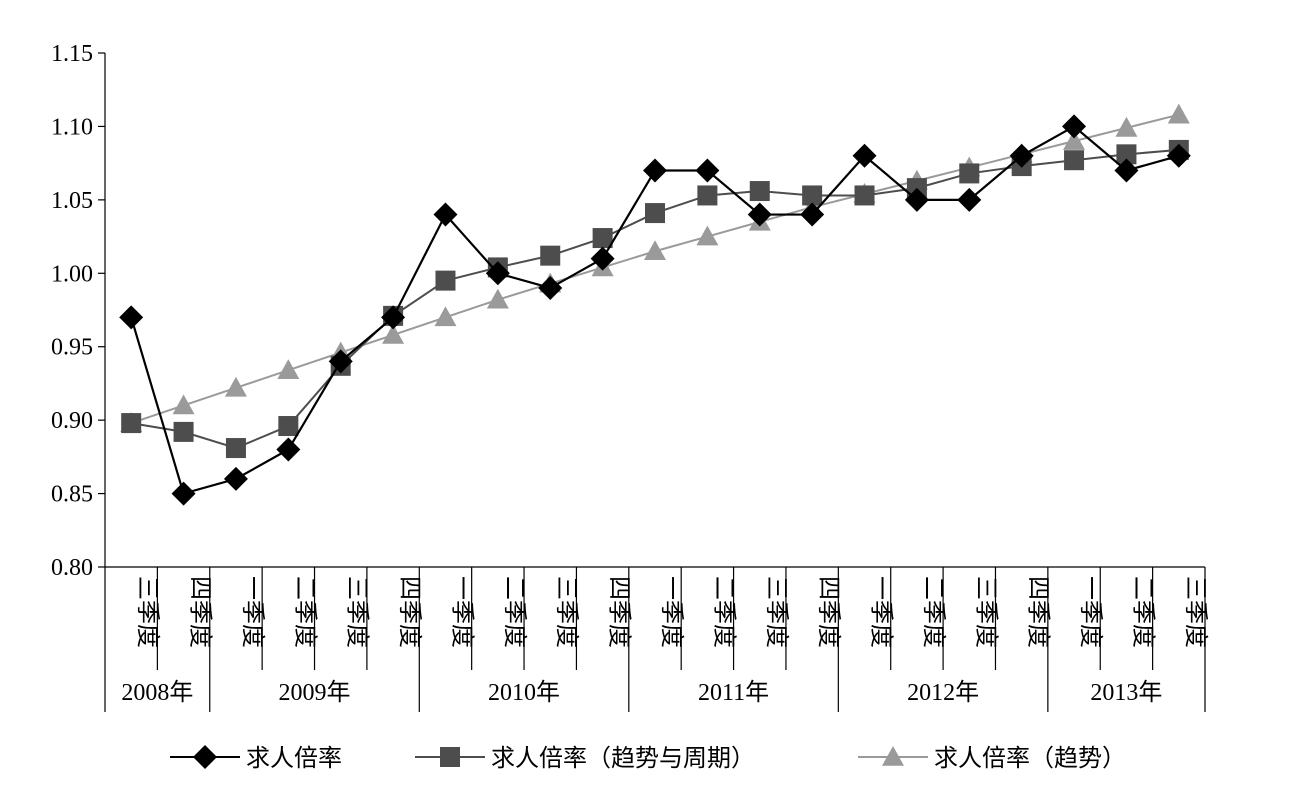 The width and height of the screenshot is (1312, 785). I want to click on year-label: 2012年, so click(943, 692).